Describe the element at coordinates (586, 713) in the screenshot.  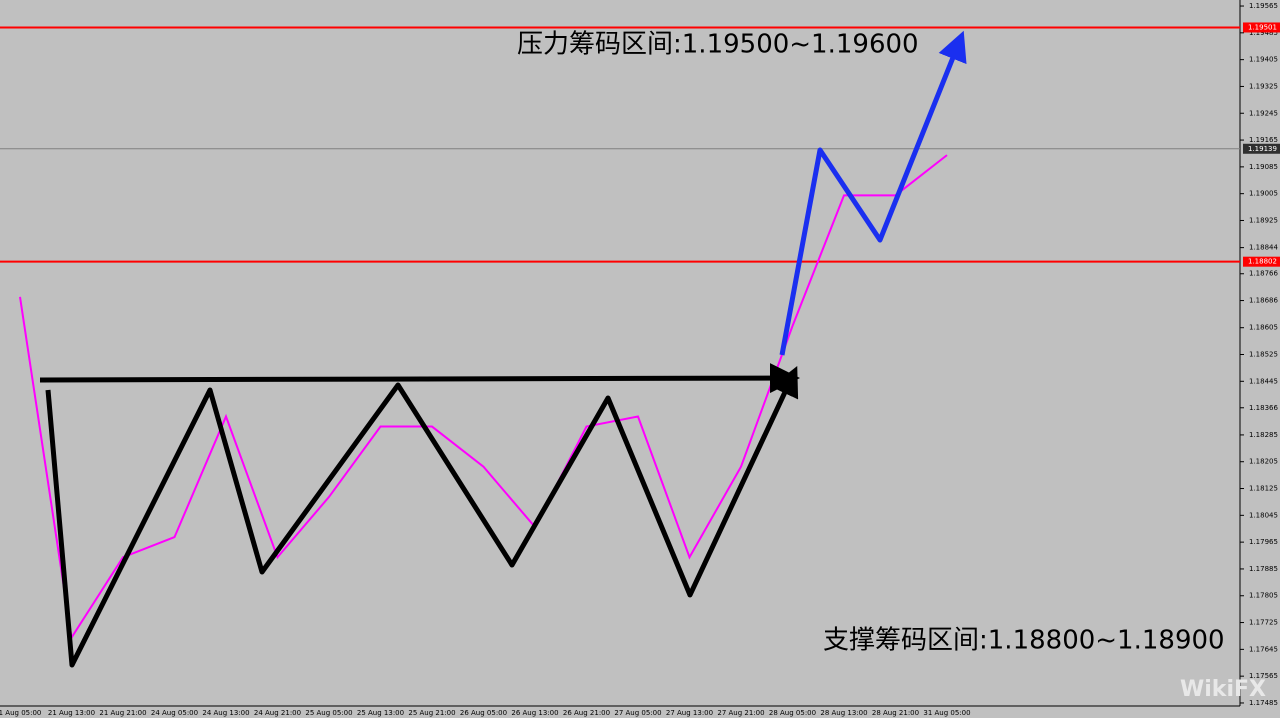
I see `x-tick-label: 26 Aug 21:00` at that location.